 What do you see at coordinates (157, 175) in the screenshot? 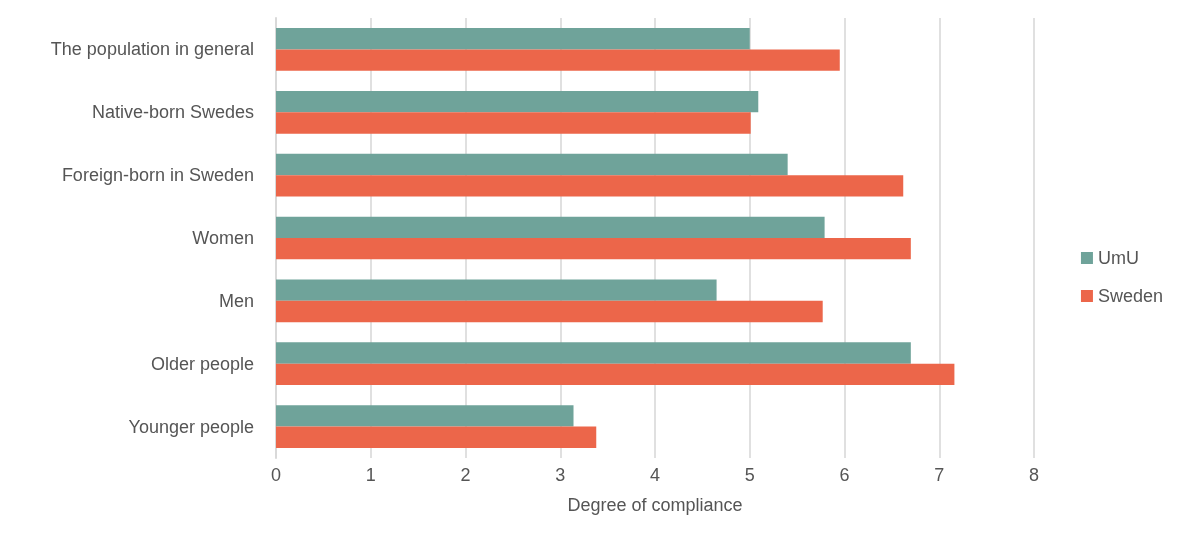
I see `y-tick-label: Foreign-born in Sweden` at bounding box center [157, 175].